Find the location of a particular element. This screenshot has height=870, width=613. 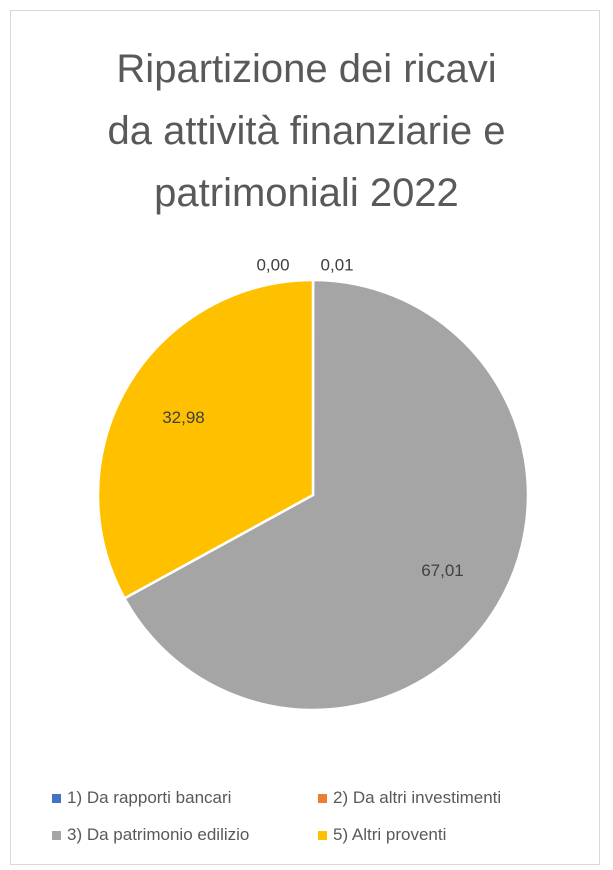

legend-item: 5) Altri proventi is located at coordinates (382, 835).